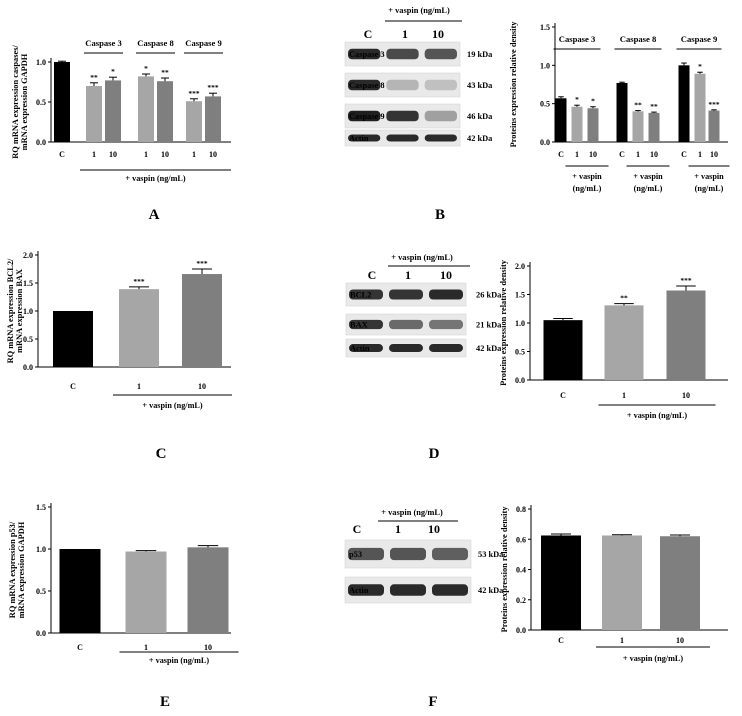 Image resolution: width=742 pixels, height=716 pixels. Describe the element at coordinates (367, 116) in the screenshot. I see `blot-protein-label: Caspase 9` at that location.